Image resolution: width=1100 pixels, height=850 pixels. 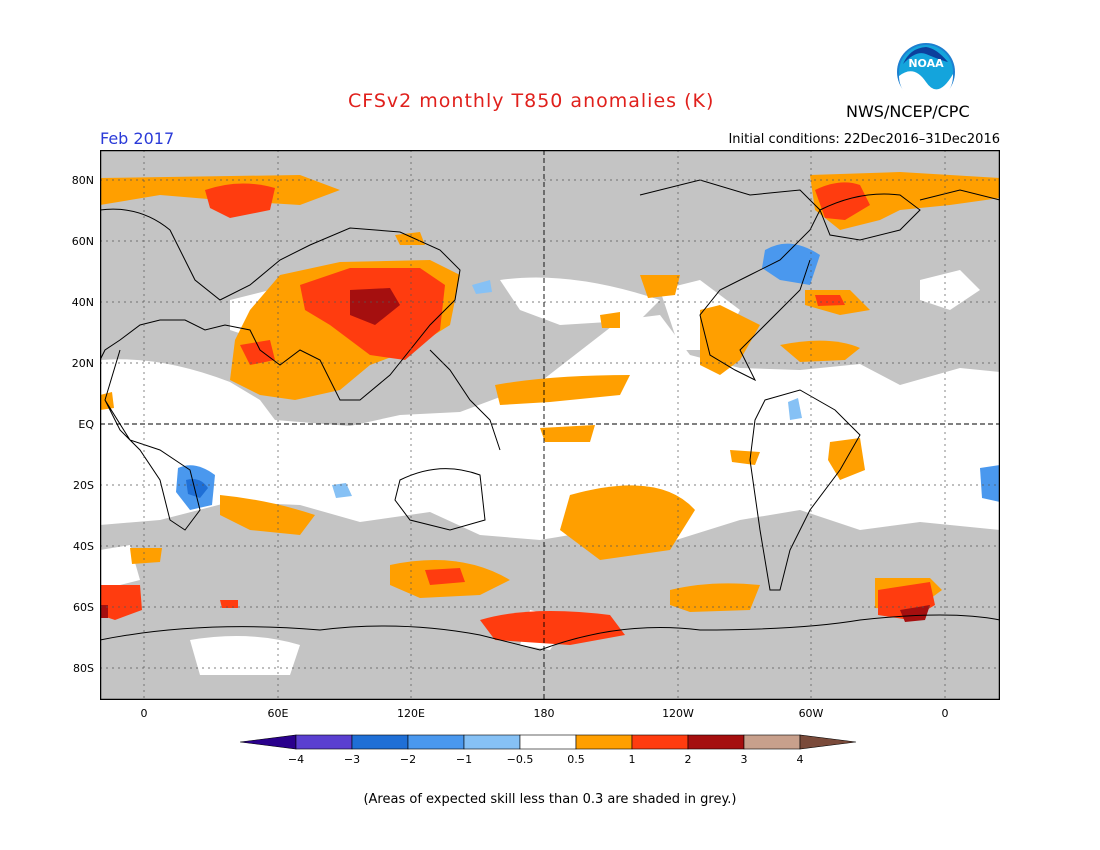 What do you see at coordinates (411, 713) in the screenshot?
I see `lon-label: 120E` at bounding box center [411, 713].